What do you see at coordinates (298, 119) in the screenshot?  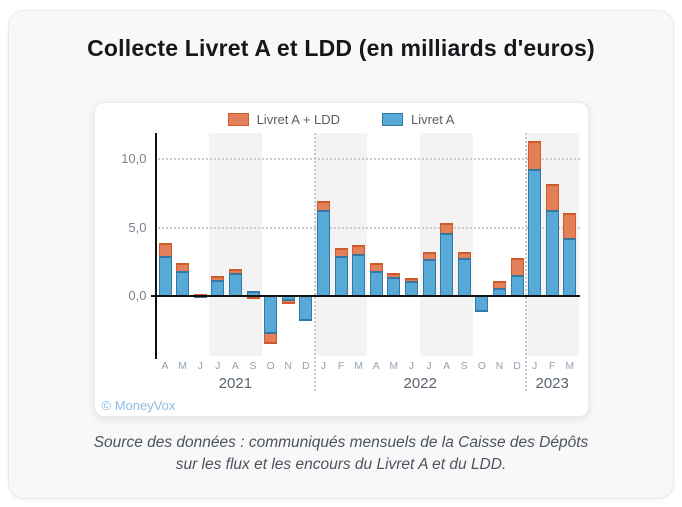 I see `legend-label-livret-a-ldd: Livret A + LDD` at bounding box center [298, 119].